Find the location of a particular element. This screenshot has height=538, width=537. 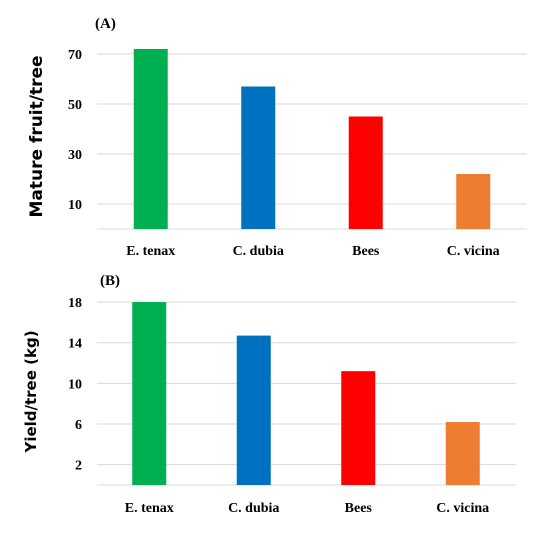

panel-a-category-label: C. dubia is located at coordinates (258, 251).